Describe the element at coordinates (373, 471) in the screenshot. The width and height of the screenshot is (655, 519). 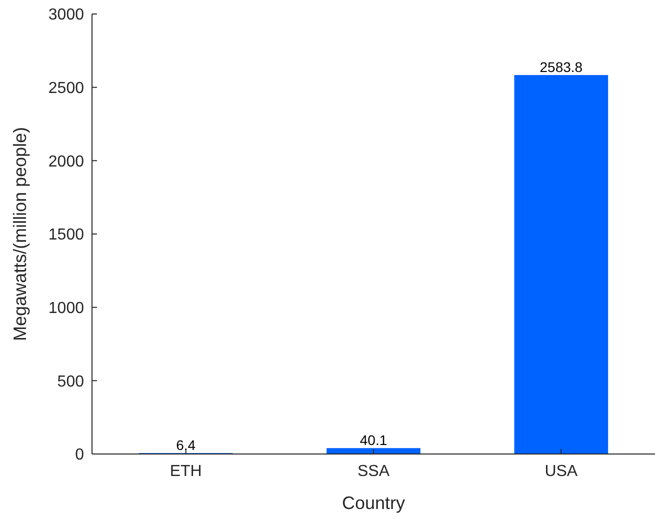
I see `x-tick-label: SSA` at that location.